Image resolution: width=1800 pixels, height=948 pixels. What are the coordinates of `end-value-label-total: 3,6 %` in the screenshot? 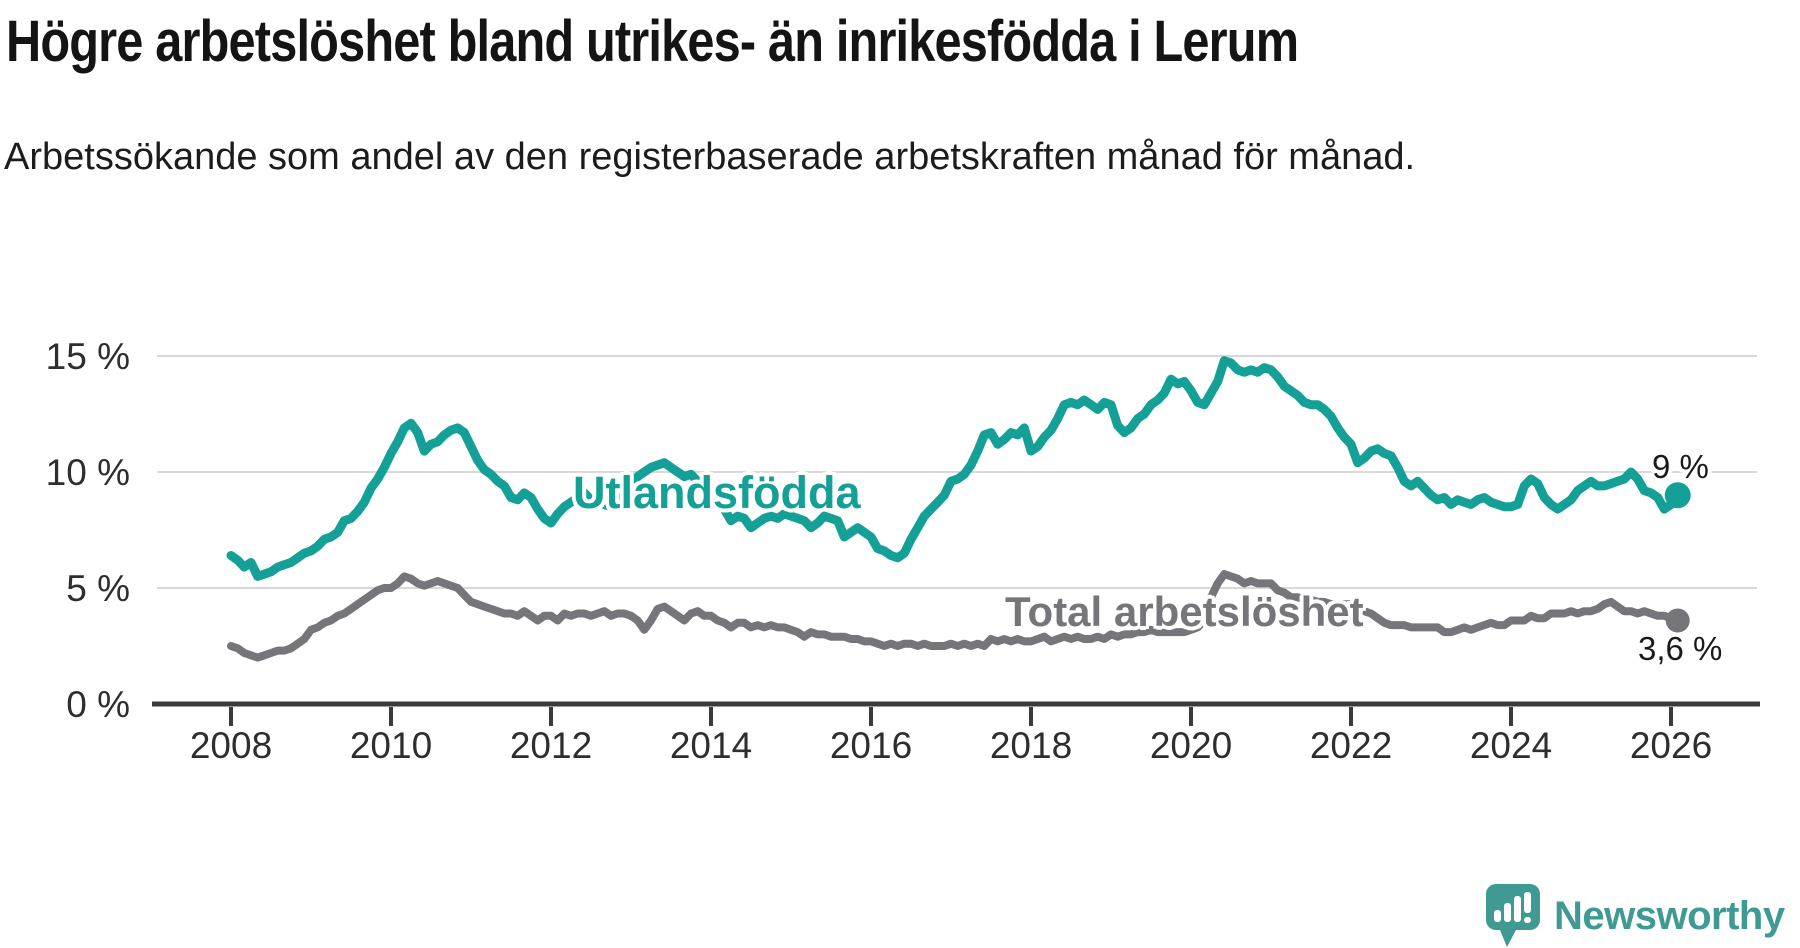 It's located at (1680, 648).